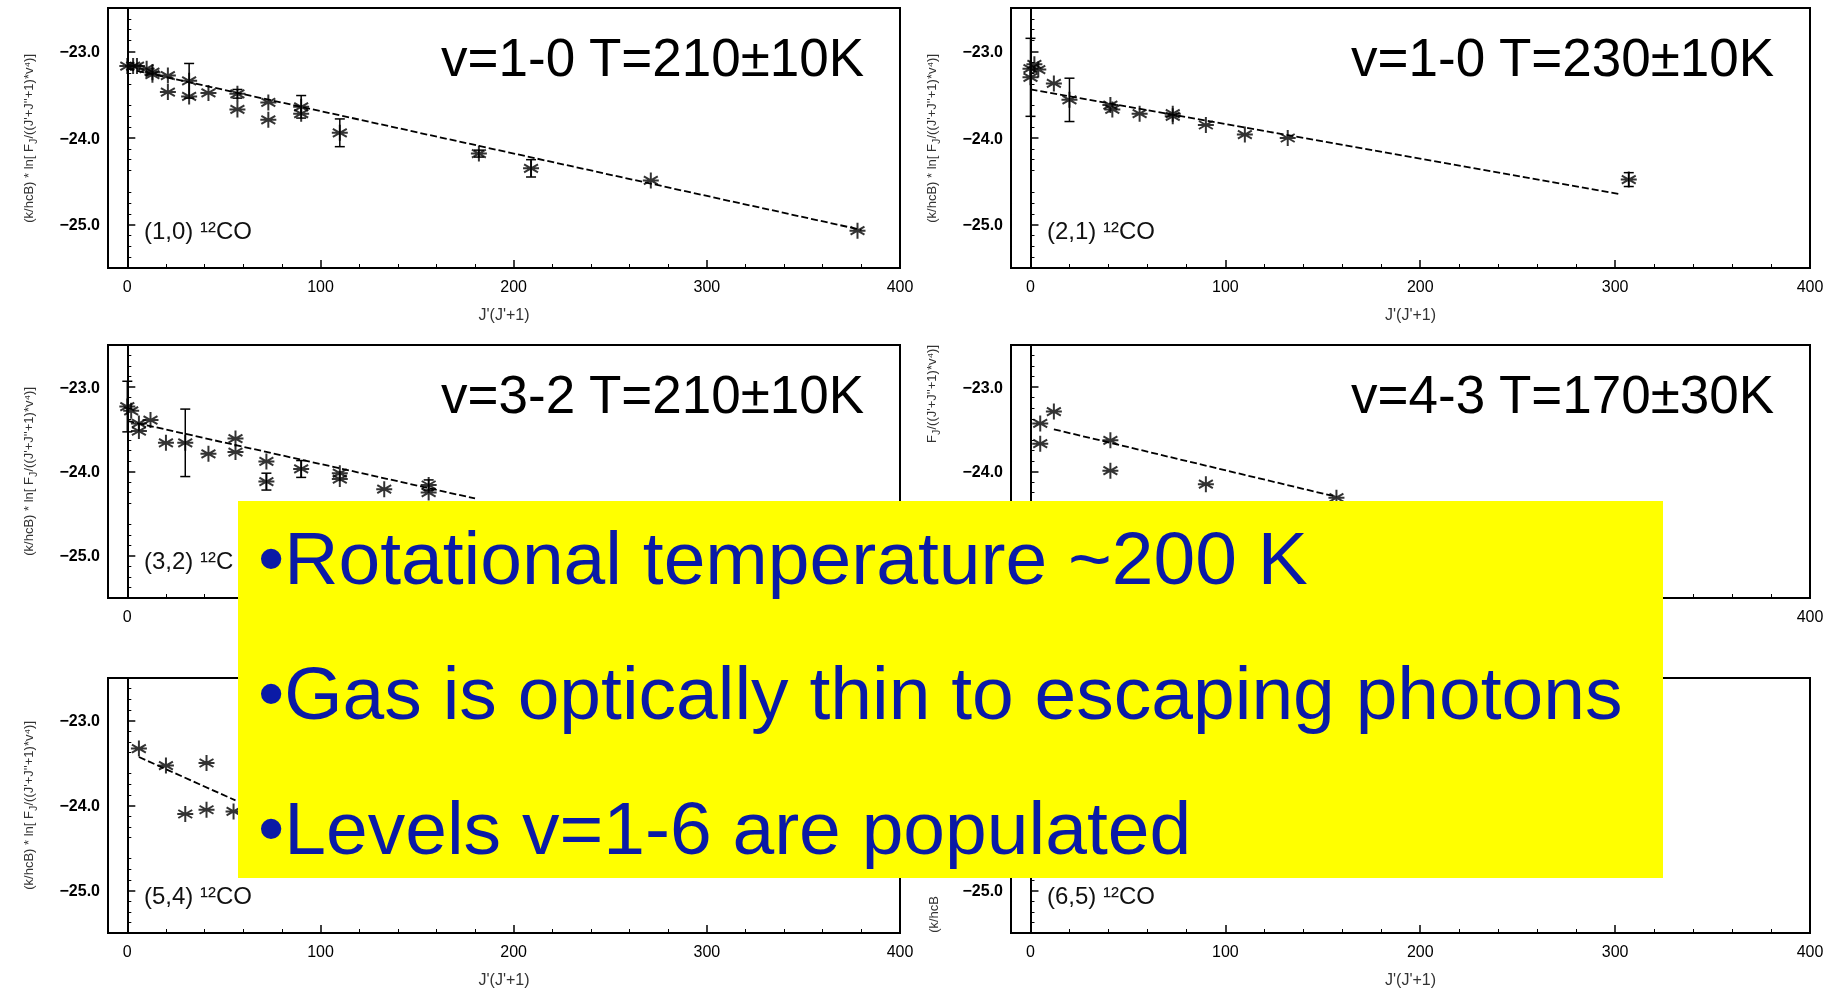  Describe the element at coordinates (127, 616) in the screenshot. I see `text: 0` at that location.